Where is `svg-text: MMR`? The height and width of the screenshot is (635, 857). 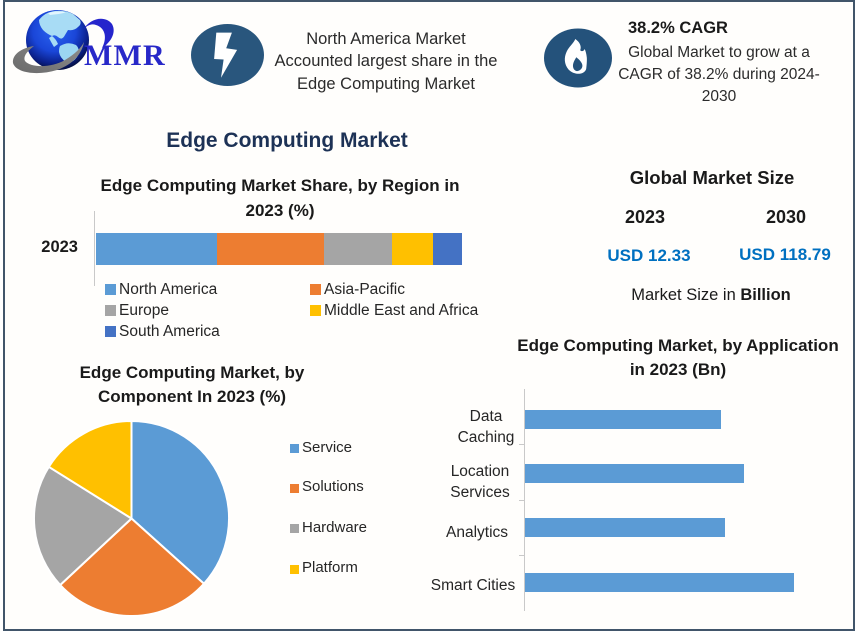 svg-text: MMR is located at coordinates (125, 55).